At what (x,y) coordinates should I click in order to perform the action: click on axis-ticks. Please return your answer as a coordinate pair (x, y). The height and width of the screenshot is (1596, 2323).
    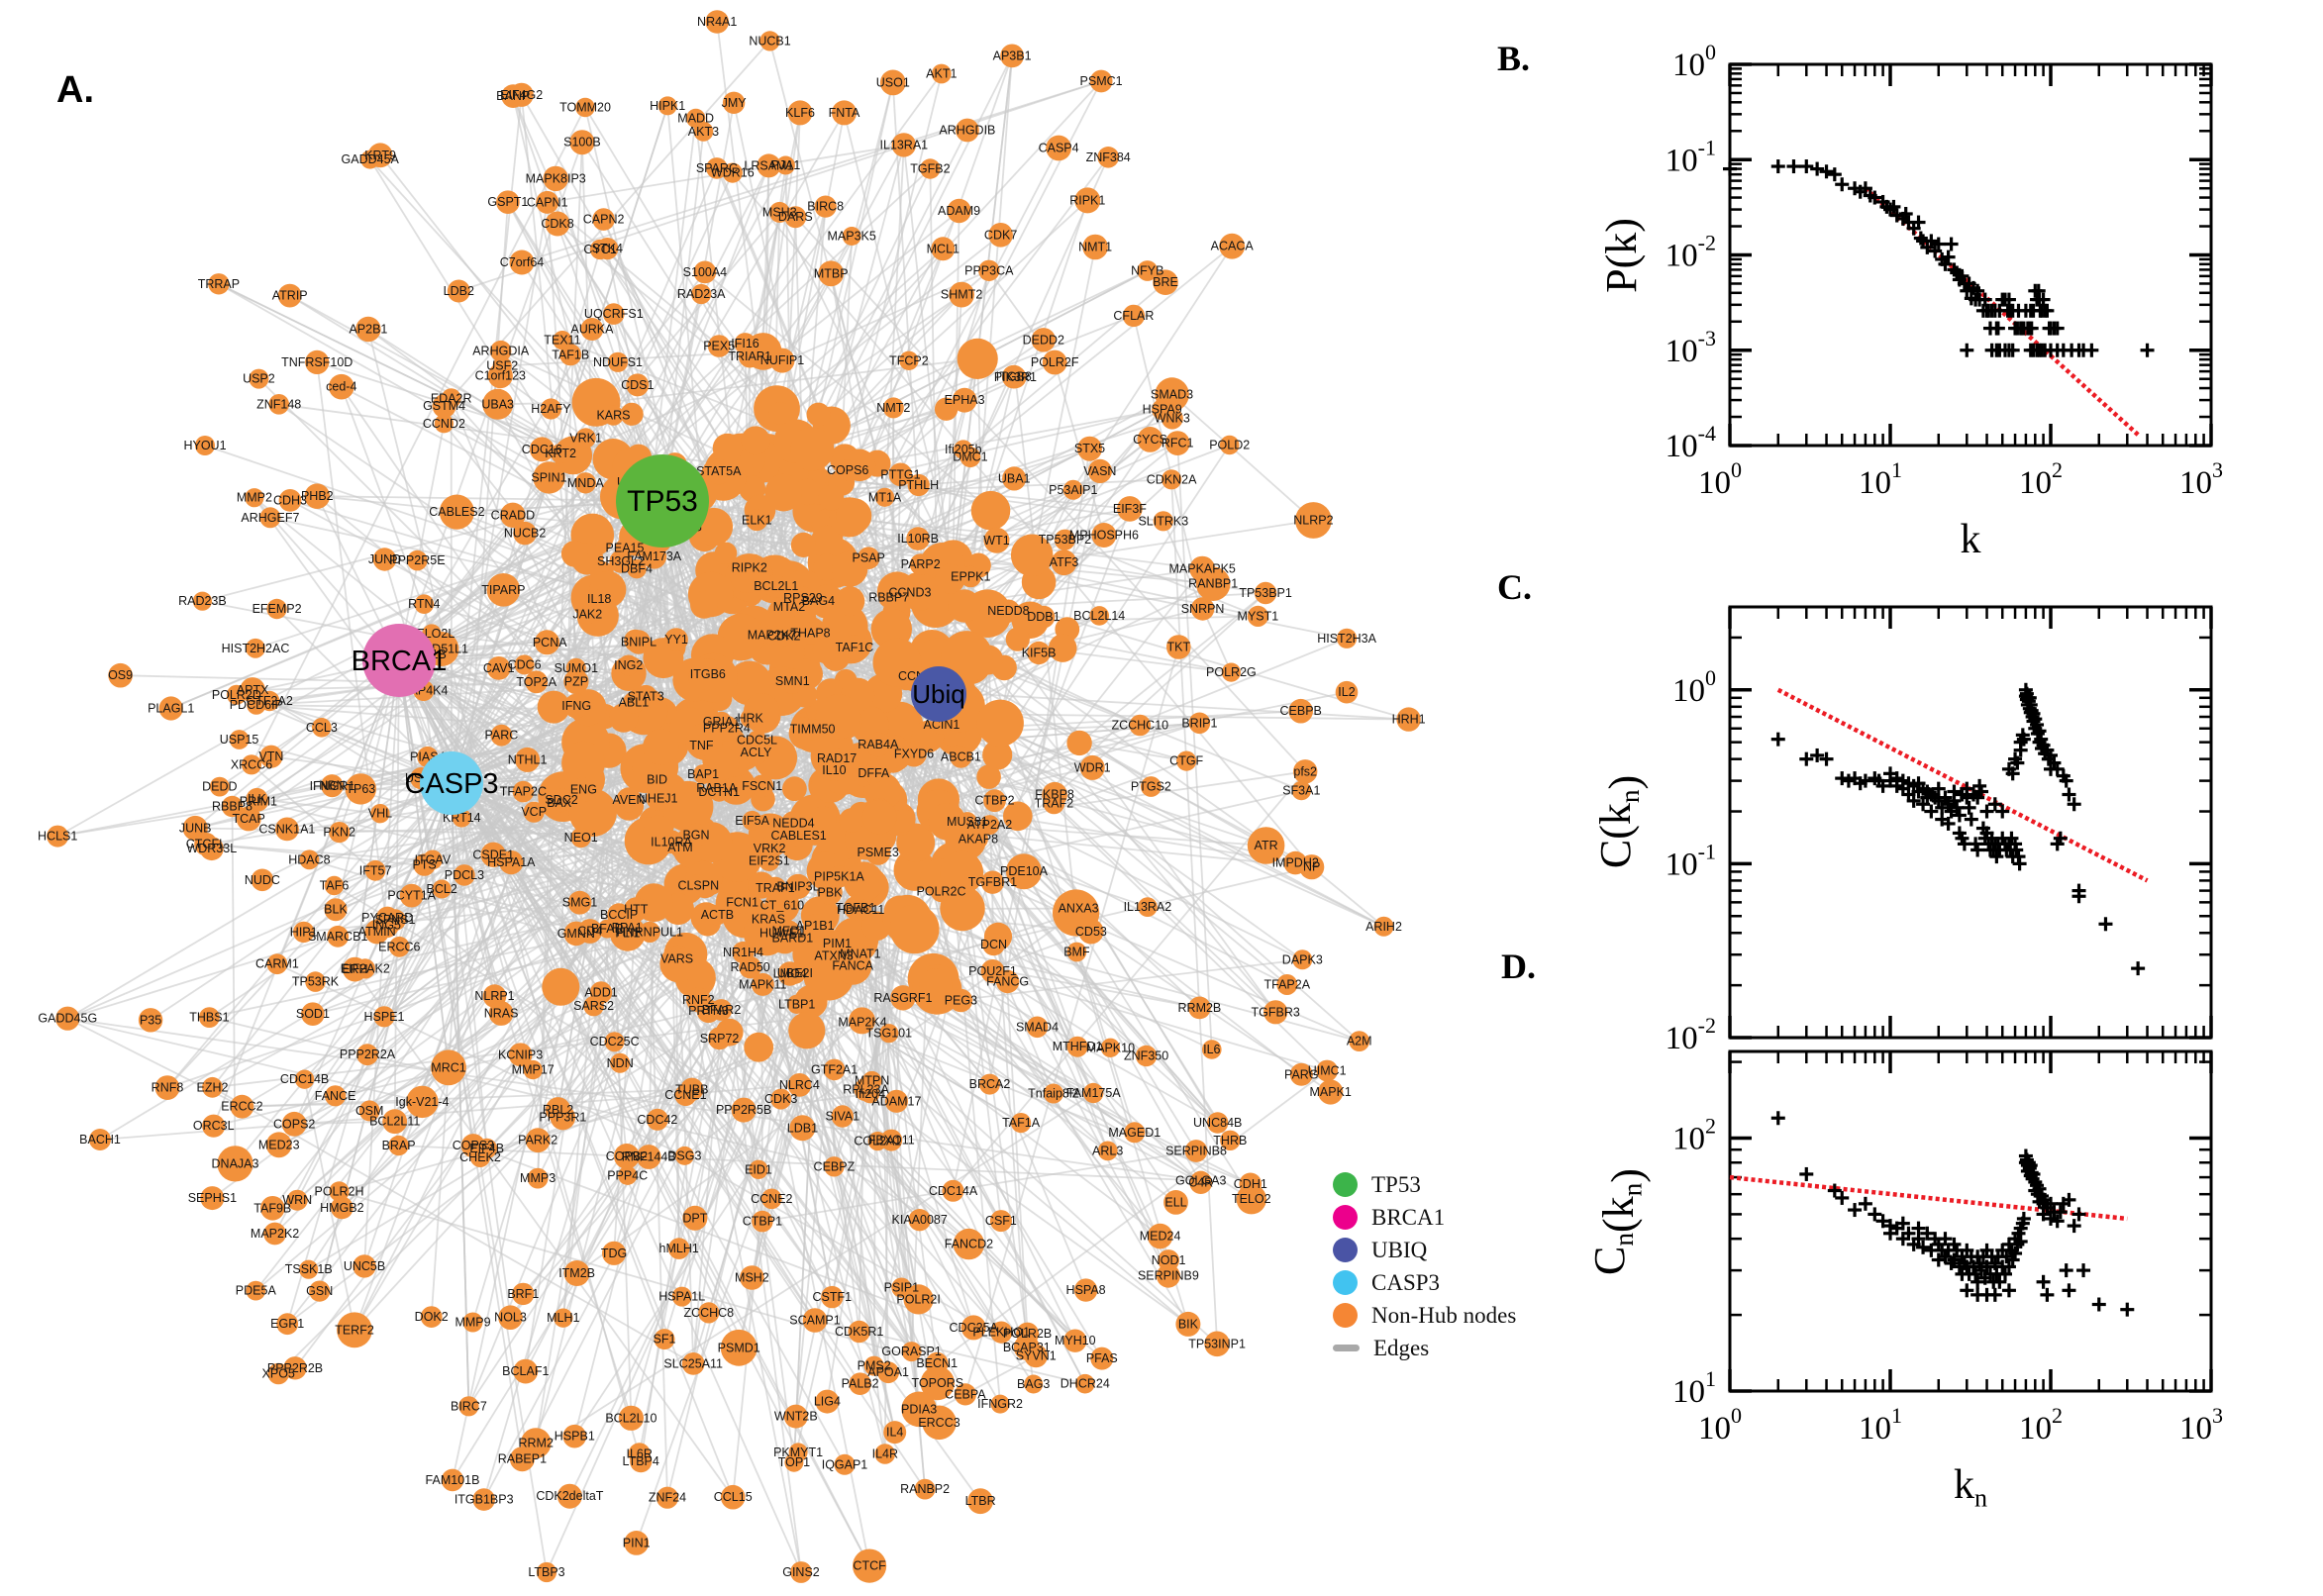
    Looking at the image, I should click on (1971, 255).